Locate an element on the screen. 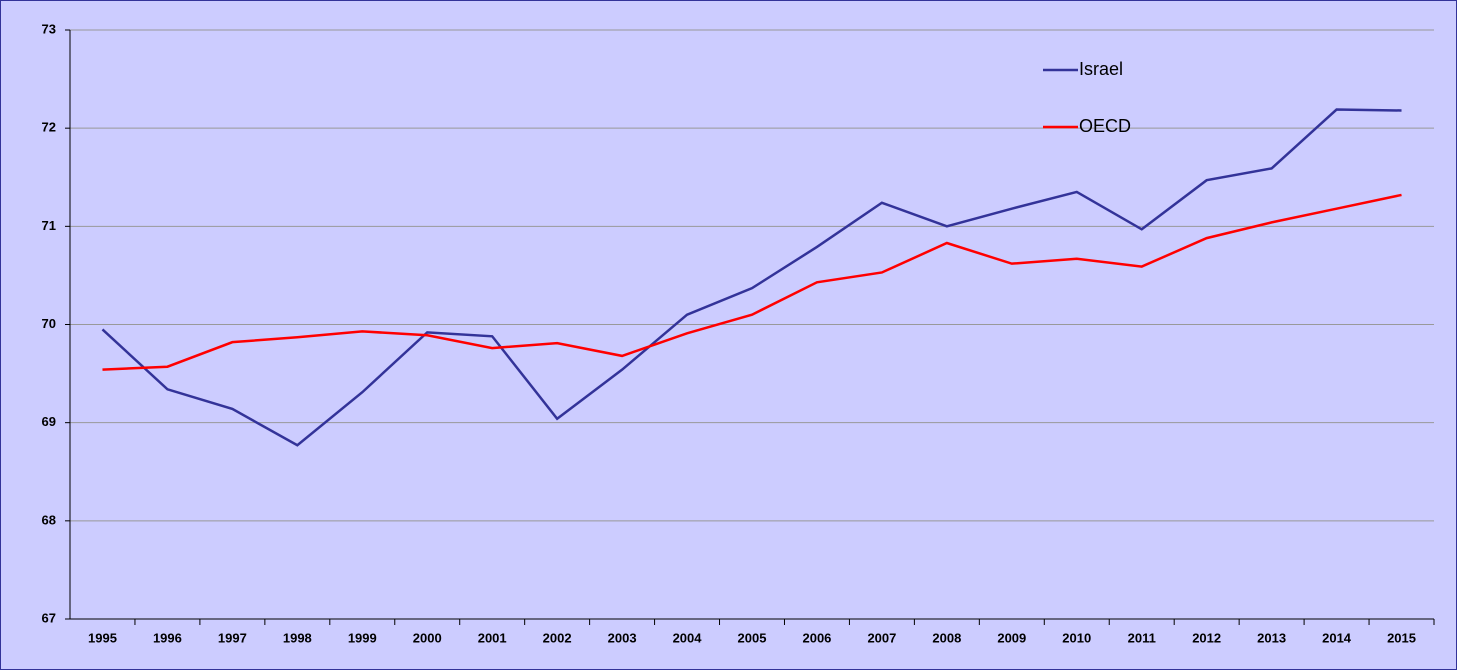 This screenshot has height=670, width=1457. x-tick-label: 2007 is located at coordinates (881, 637).